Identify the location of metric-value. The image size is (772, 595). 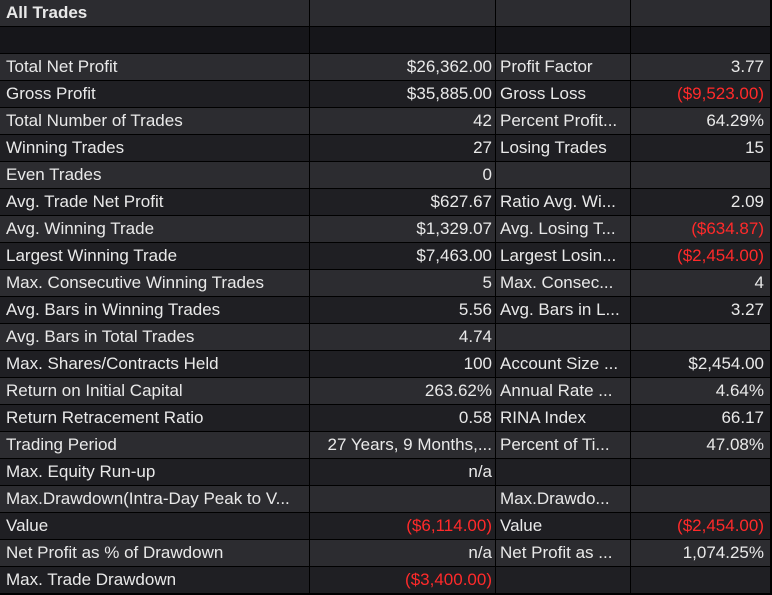
(402, 499).